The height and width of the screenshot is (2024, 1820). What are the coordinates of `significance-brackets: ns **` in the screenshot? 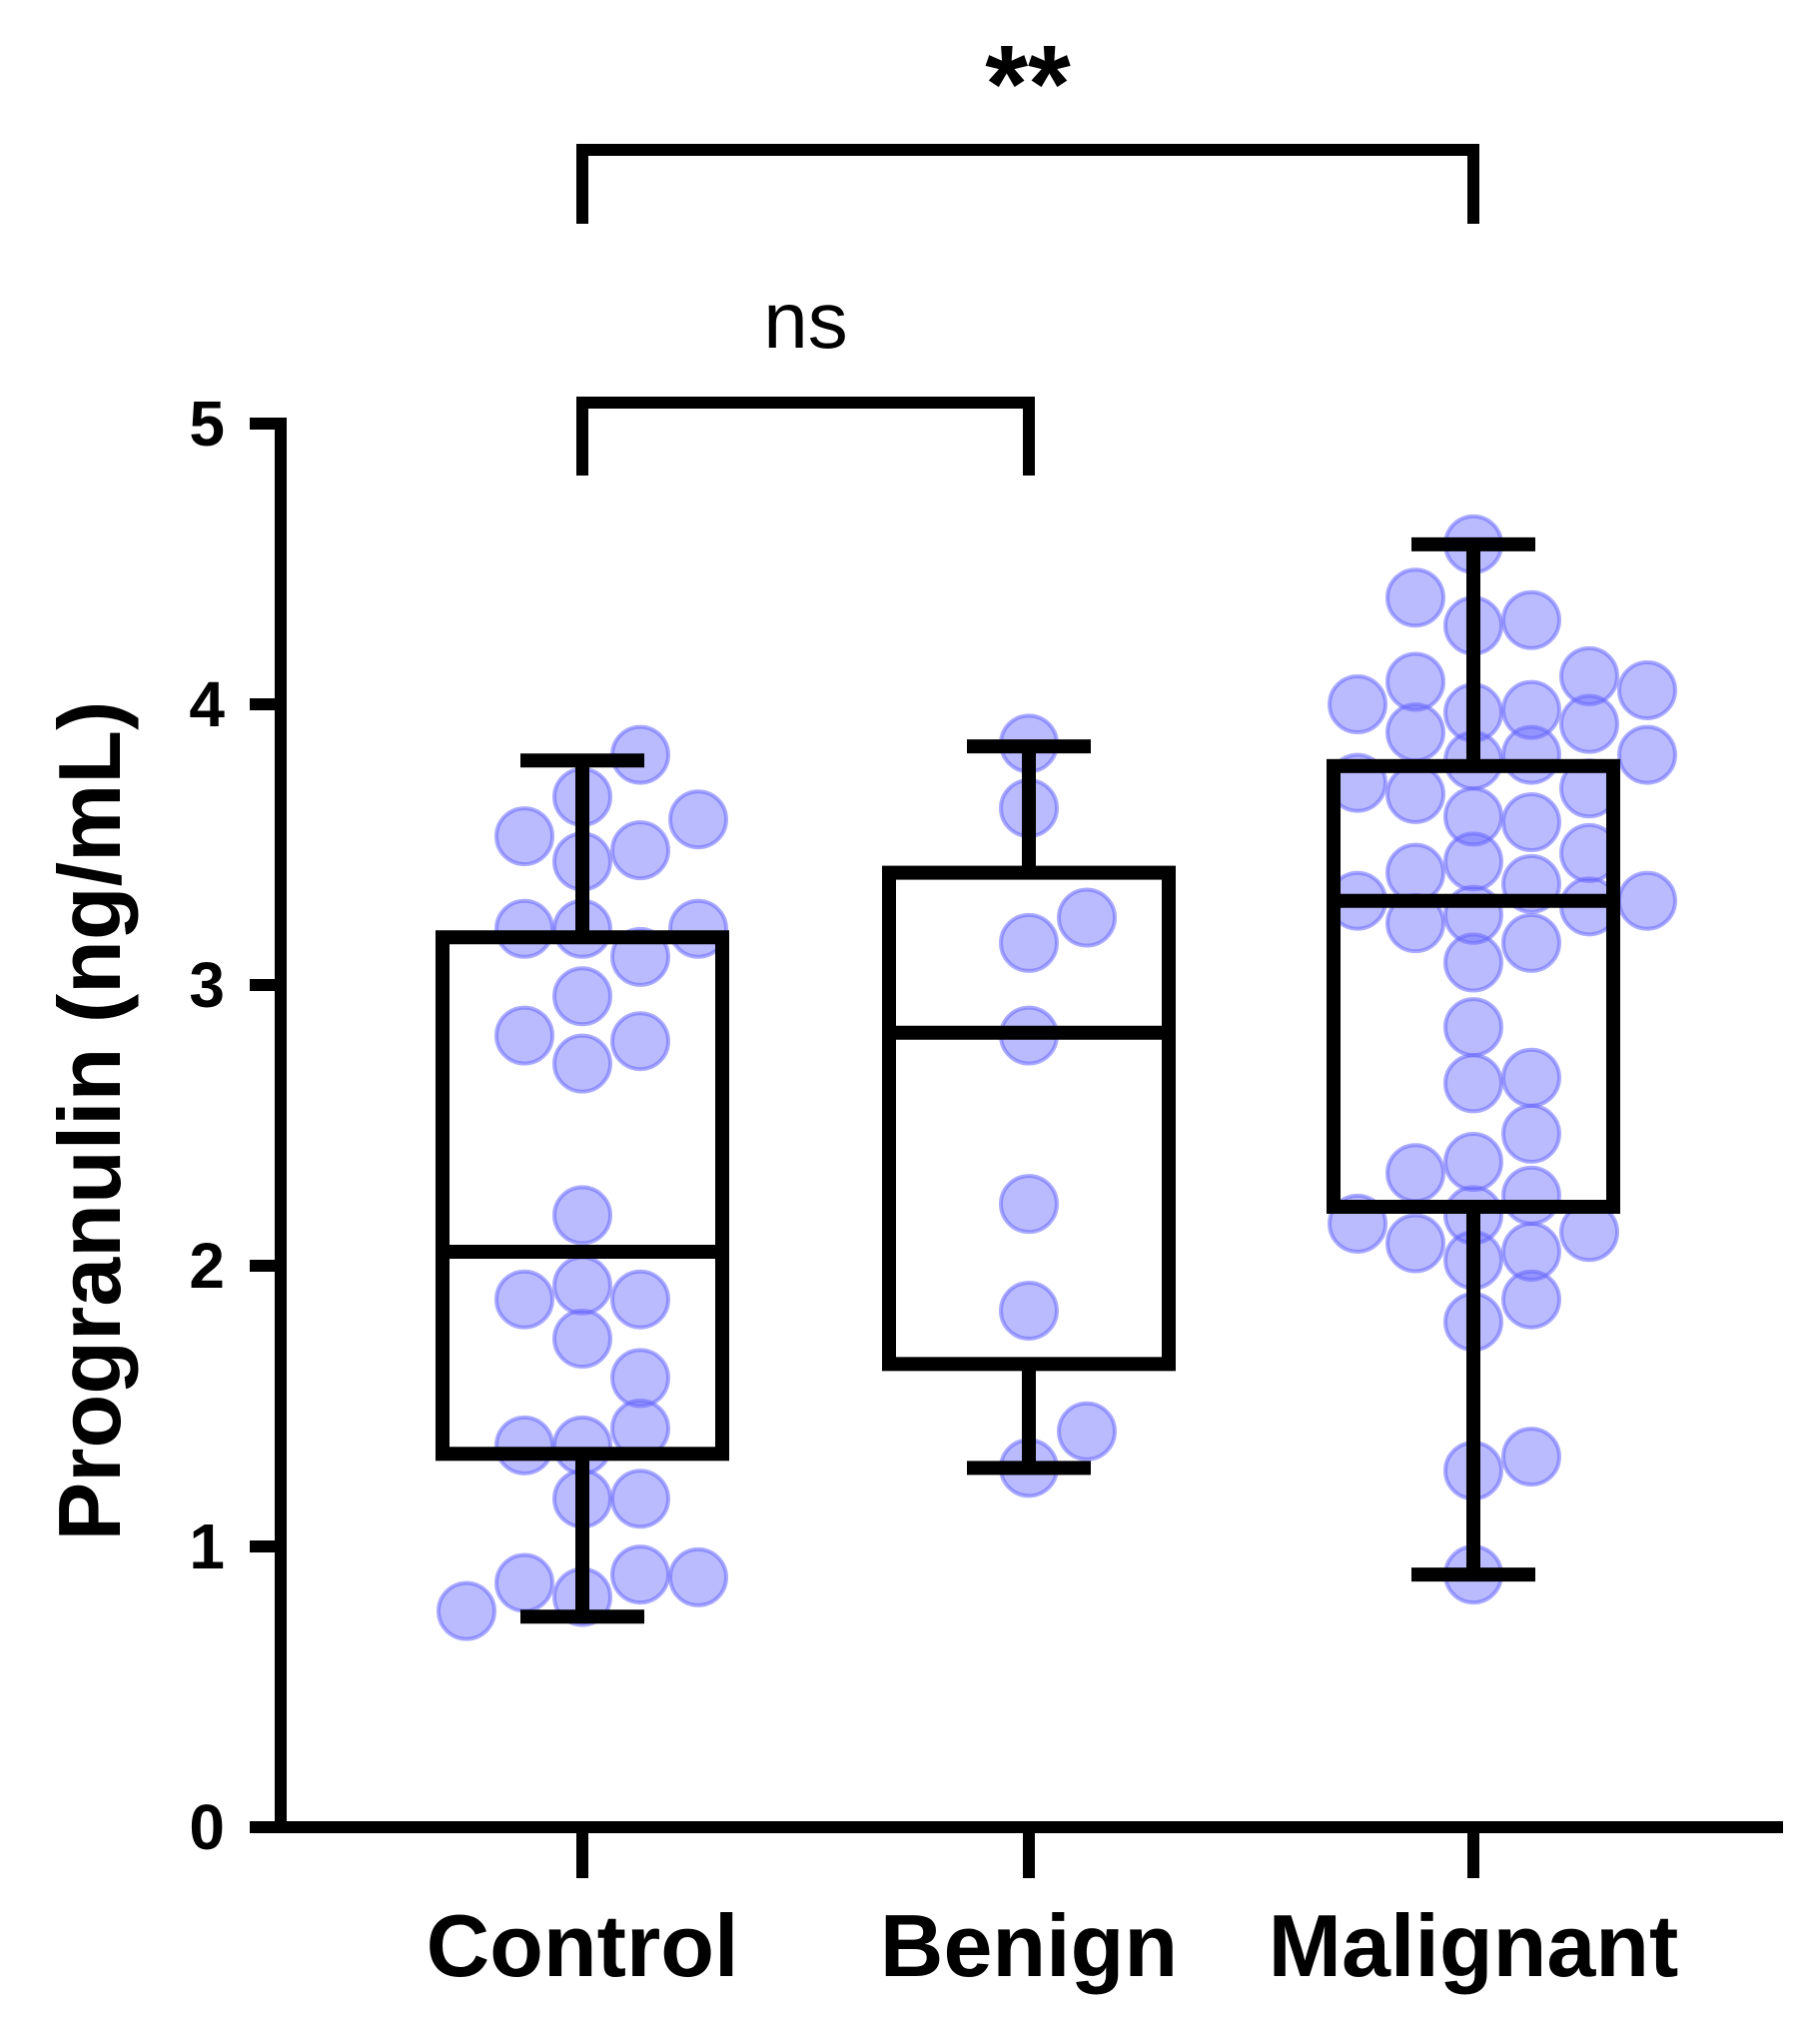 It's located at (1027, 250).